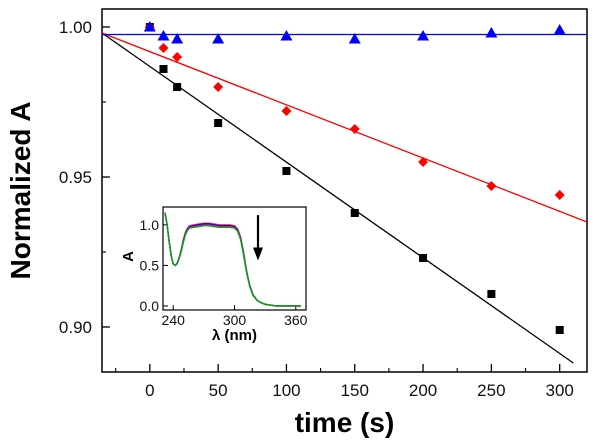 Image resolution: width=593 pixels, height=443 pixels. I want to click on y-tick-label: 0.95, so click(75, 177).